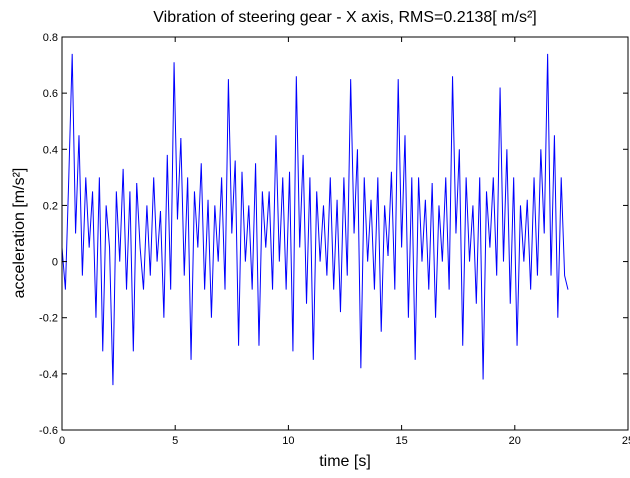 This screenshot has height=478, width=630. I want to click on y-tick-label: -0.4, so click(48, 375).